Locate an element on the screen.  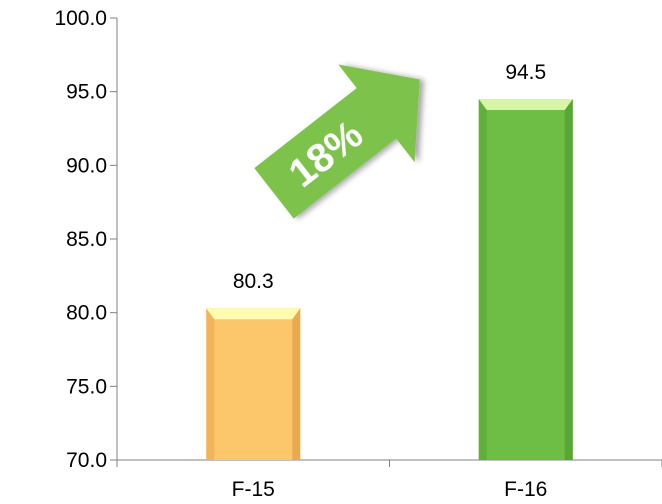
data-label: 94.5 is located at coordinates (525, 72).